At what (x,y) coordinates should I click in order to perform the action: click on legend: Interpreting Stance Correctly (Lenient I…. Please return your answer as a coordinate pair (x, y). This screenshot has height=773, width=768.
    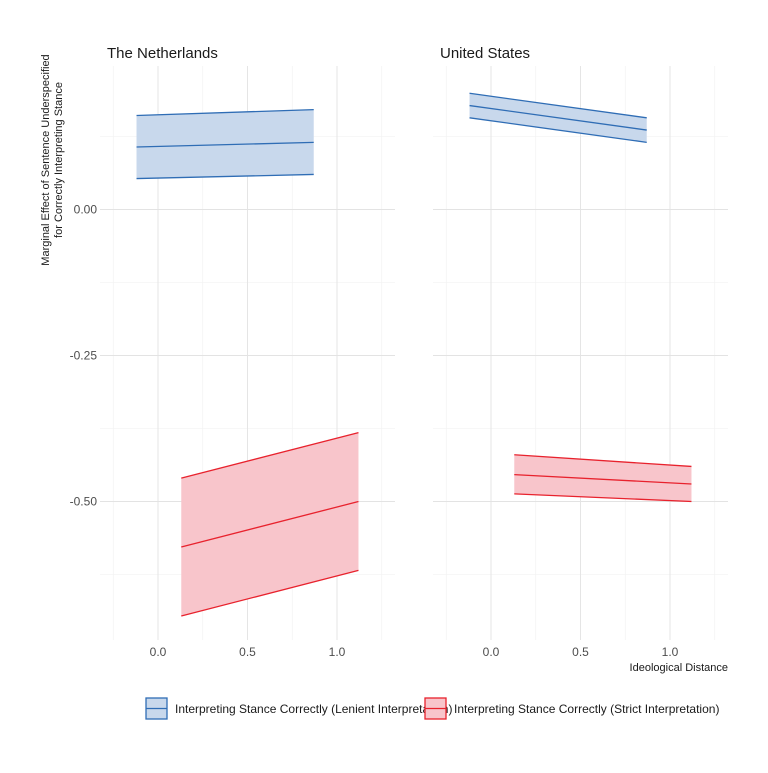
    Looking at the image, I should click on (432, 708).